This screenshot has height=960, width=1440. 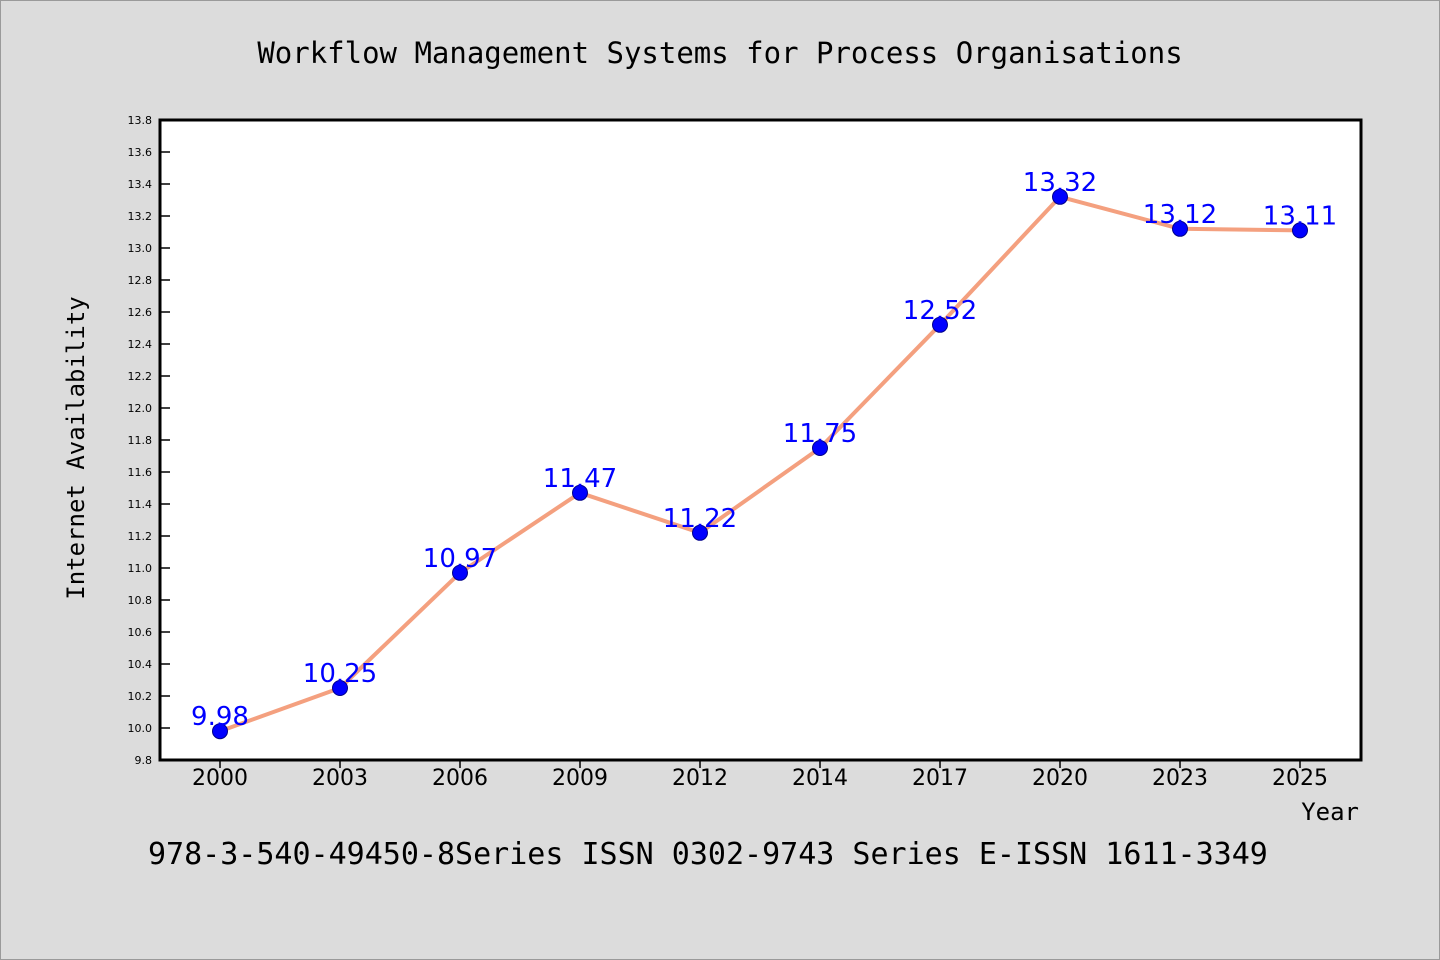 What do you see at coordinates (140, 632) in the screenshot?
I see `y-tick-label: 10.6` at bounding box center [140, 632].